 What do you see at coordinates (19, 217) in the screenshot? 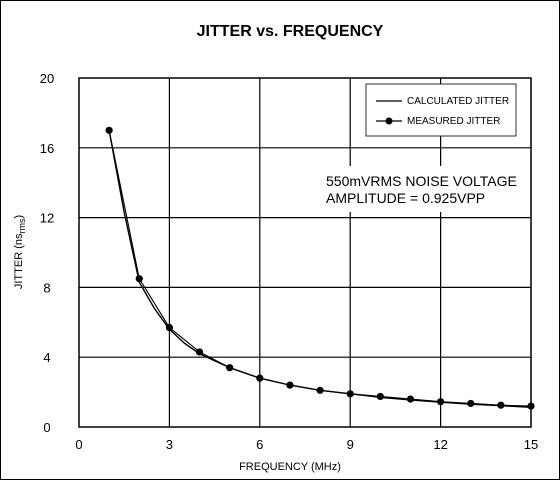
I see `y-axis-label-close: )` at bounding box center [19, 217].